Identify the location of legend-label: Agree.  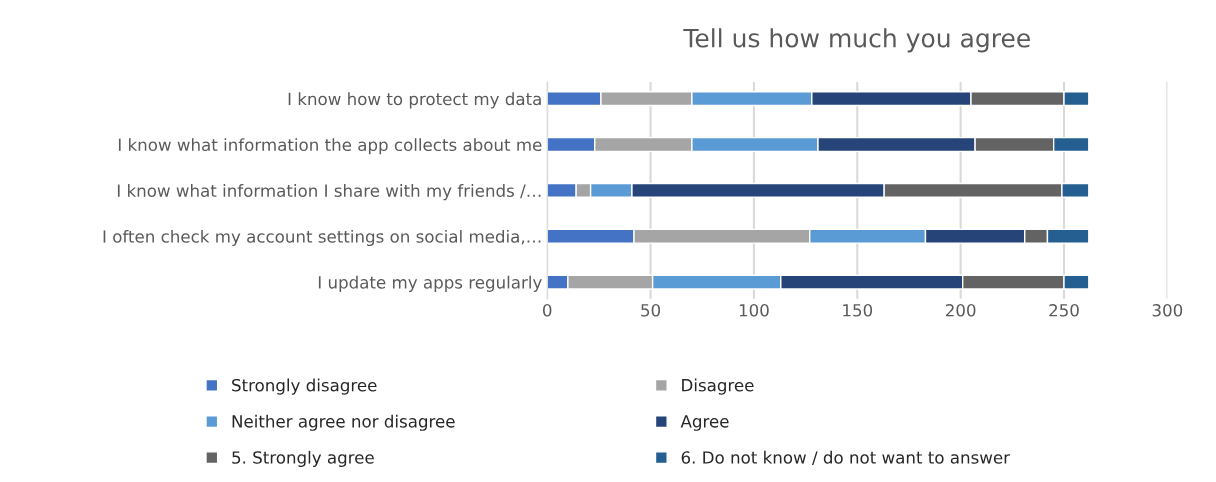
(704, 423).